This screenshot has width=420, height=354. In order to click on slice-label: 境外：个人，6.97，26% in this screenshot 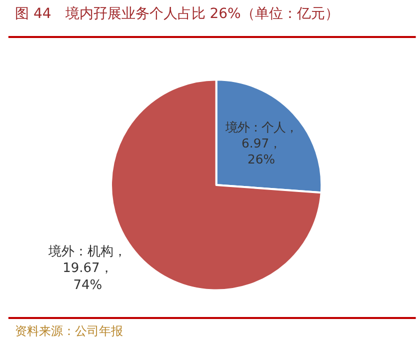, I will do `click(261, 143)`.